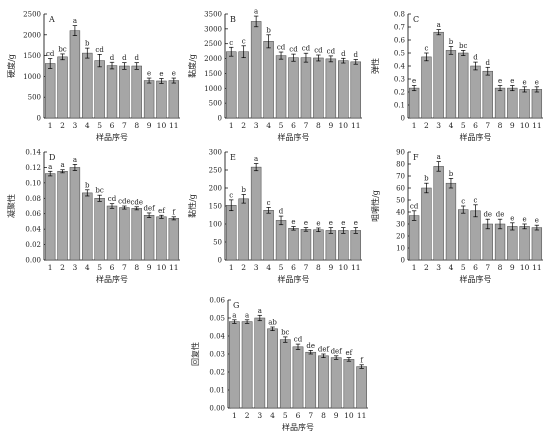 This screenshot has height=436, width=554. Describe the element at coordinates (215, 207) in the screenshot. I see `y-tick-label: 150` at that location.